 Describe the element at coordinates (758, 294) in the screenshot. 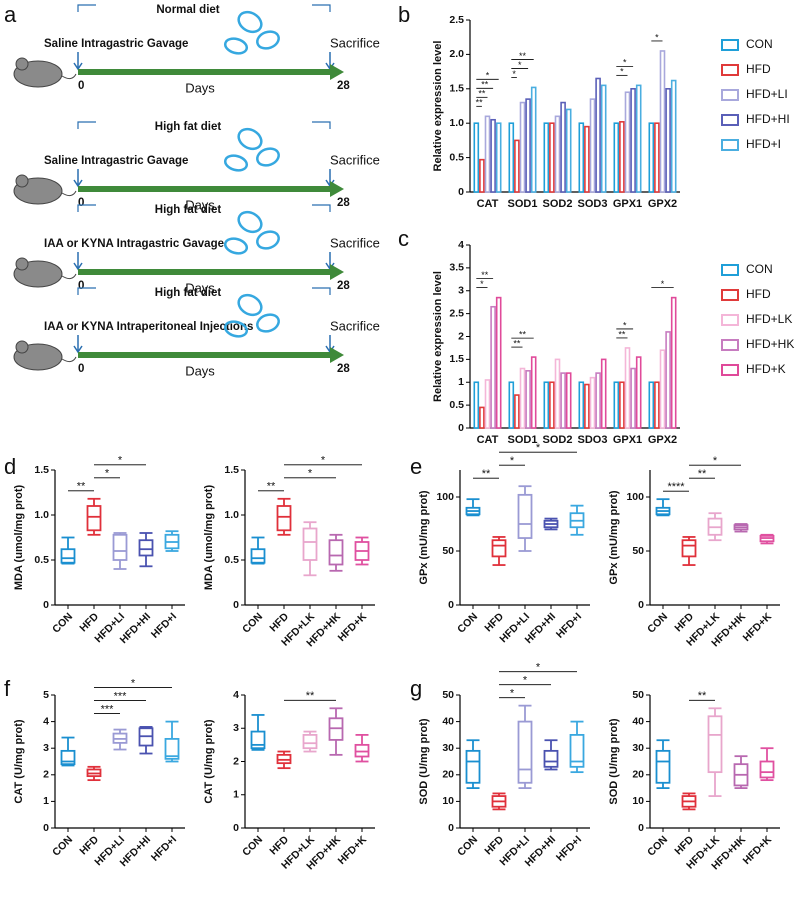

I see `legend-label: HFD` at that location.